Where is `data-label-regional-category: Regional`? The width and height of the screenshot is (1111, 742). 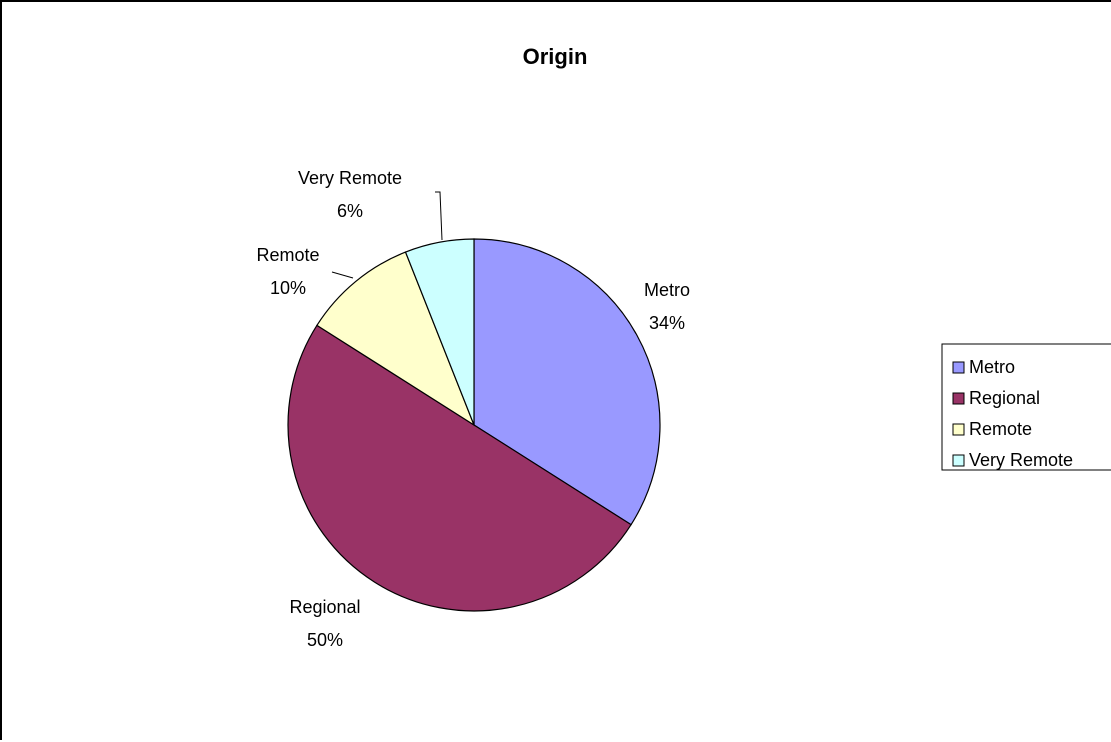
data-label-regional-category: Regional is located at coordinates (324, 607).